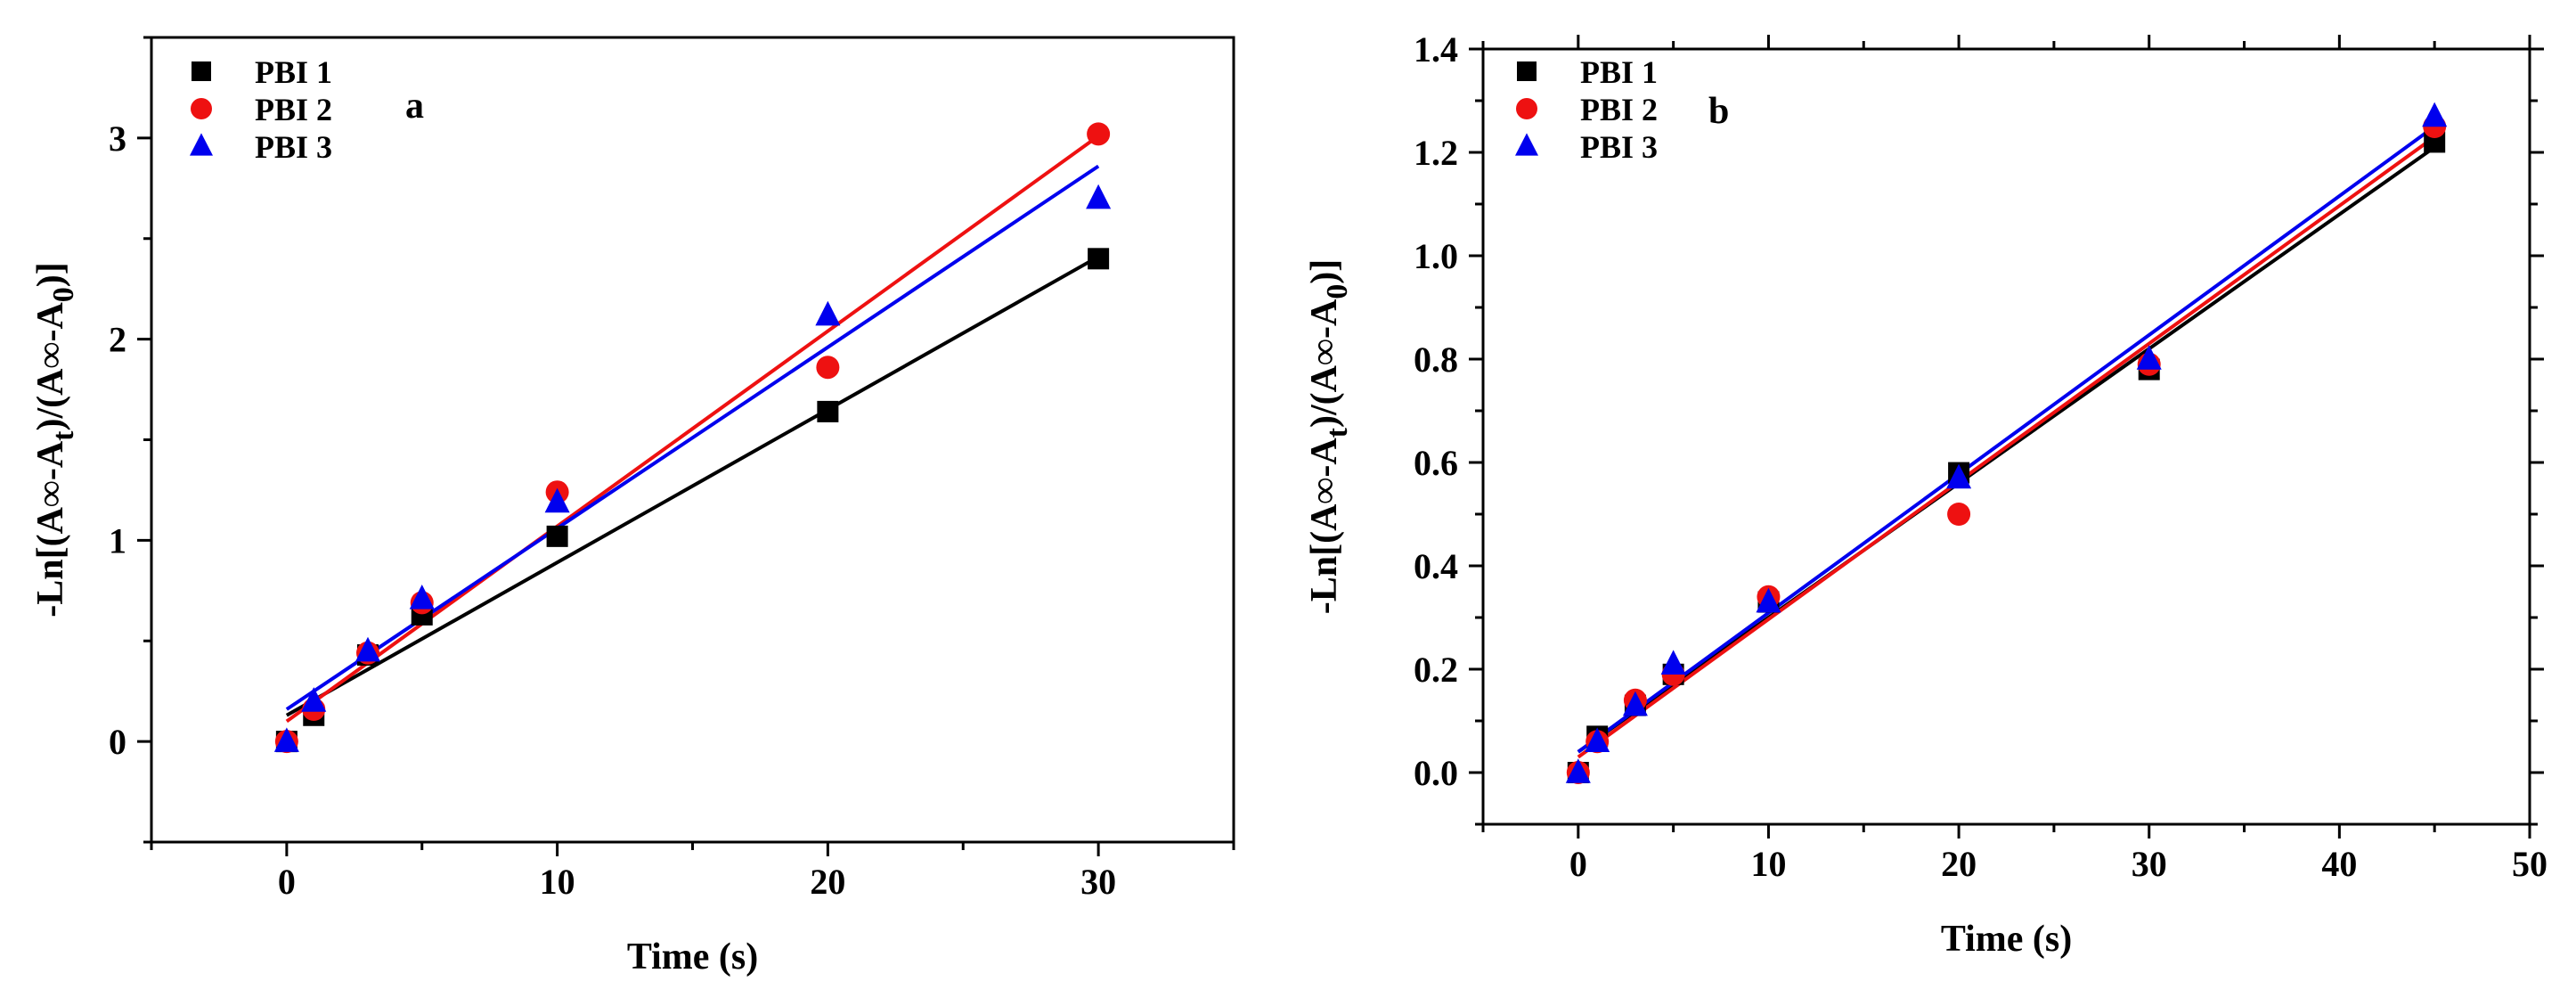 The width and height of the screenshot is (2576, 998). Describe the element at coordinates (1436, 256) in the screenshot. I see `y-tick-label: 1.0` at that location.